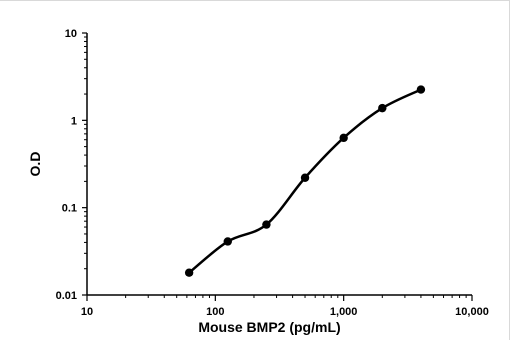  What do you see at coordinates (69, 209) in the screenshot?
I see `y-tick-label: 0.1` at bounding box center [69, 209].